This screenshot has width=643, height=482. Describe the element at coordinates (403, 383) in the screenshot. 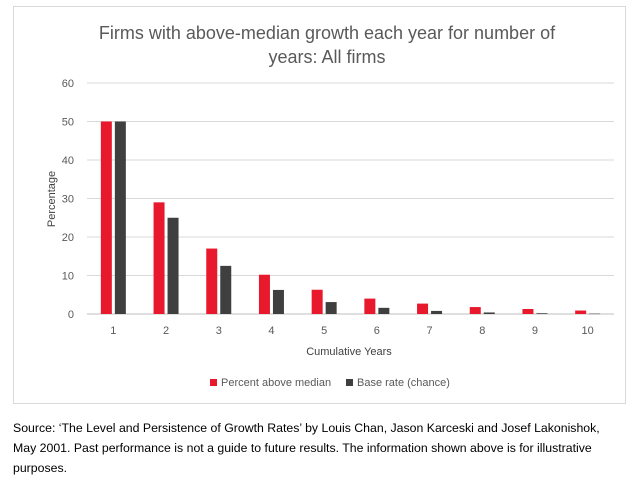

I see `legend-label: Base rate (chance)` at that location.